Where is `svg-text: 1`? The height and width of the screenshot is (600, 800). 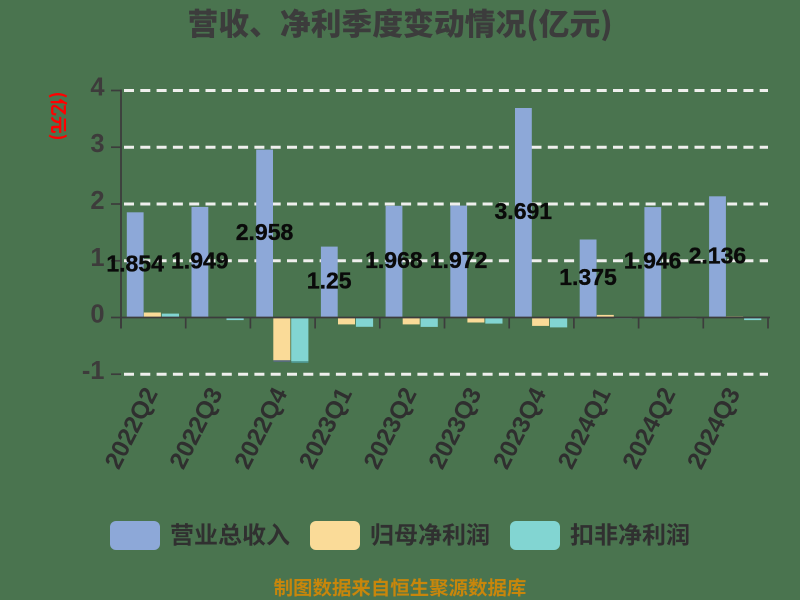
svg-text: 1 is located at coordinates (97, 258).